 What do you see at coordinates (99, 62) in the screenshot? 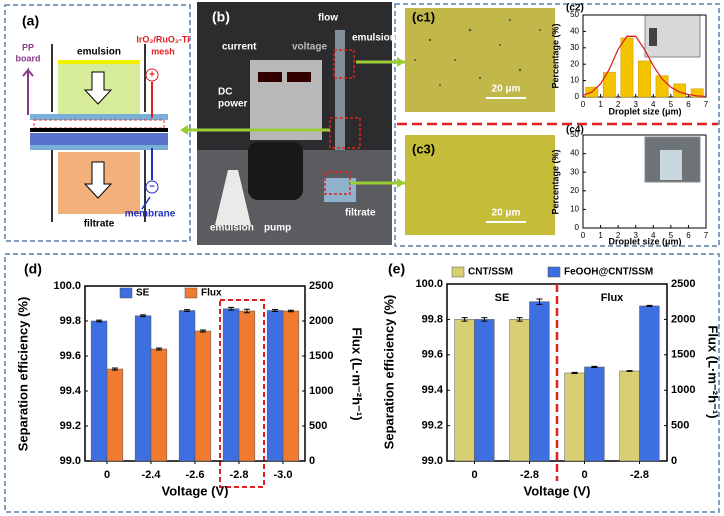
I see `emulsion-surface` at bounding box center [99, 62].